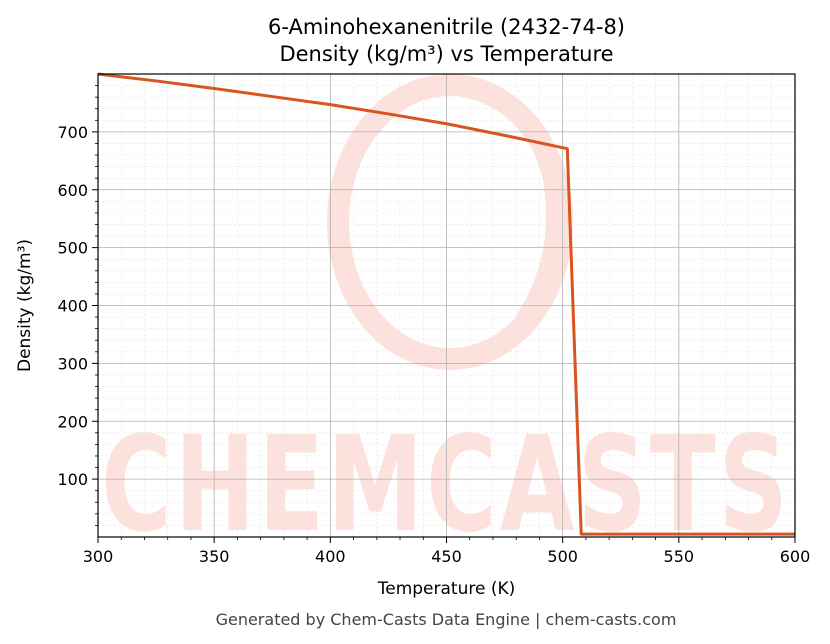 This screenshot has width=830, height=644. What do you see at coordinates (214, 556) in the screenshot?
I see `x-tick-label: 350` at bounding box center [214, 556].